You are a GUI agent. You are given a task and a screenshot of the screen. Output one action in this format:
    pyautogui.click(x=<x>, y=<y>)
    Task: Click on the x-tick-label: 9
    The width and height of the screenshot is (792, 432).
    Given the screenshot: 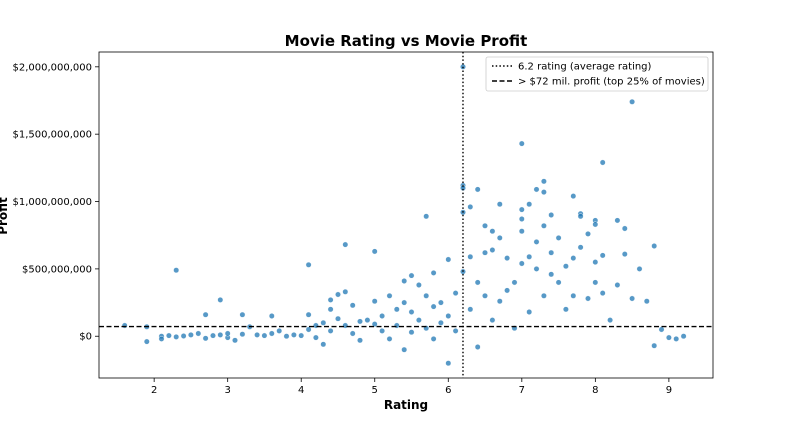 What is the action you would take?
    pyautogui.click(x=669, y=390)
    